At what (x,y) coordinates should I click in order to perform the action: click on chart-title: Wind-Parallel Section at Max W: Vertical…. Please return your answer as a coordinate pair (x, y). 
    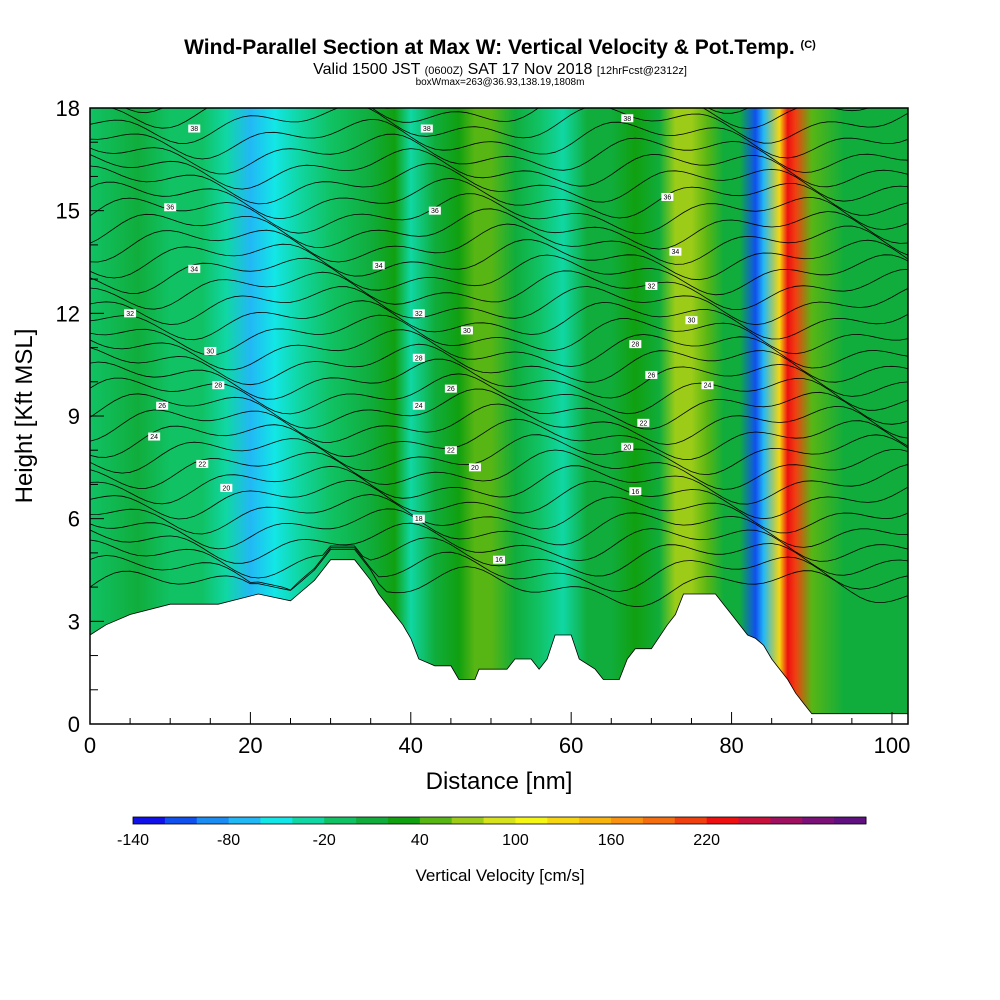
    Looking at the image, I should click on (500, 48).